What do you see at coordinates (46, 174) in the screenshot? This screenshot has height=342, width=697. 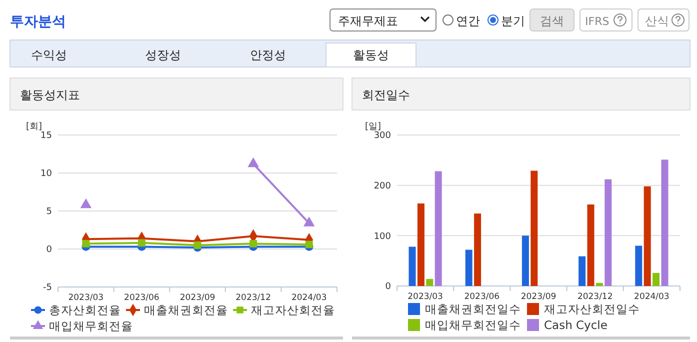 I see `y-tick-label: 10` at bounding box center [46, 174].